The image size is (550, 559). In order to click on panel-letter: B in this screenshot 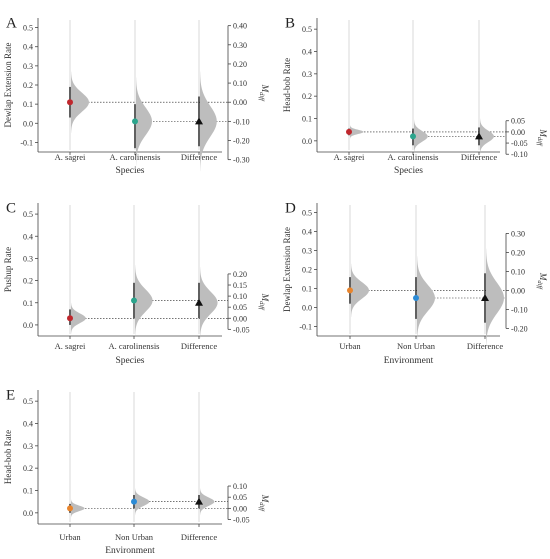, I will do `click(290, 24)`.